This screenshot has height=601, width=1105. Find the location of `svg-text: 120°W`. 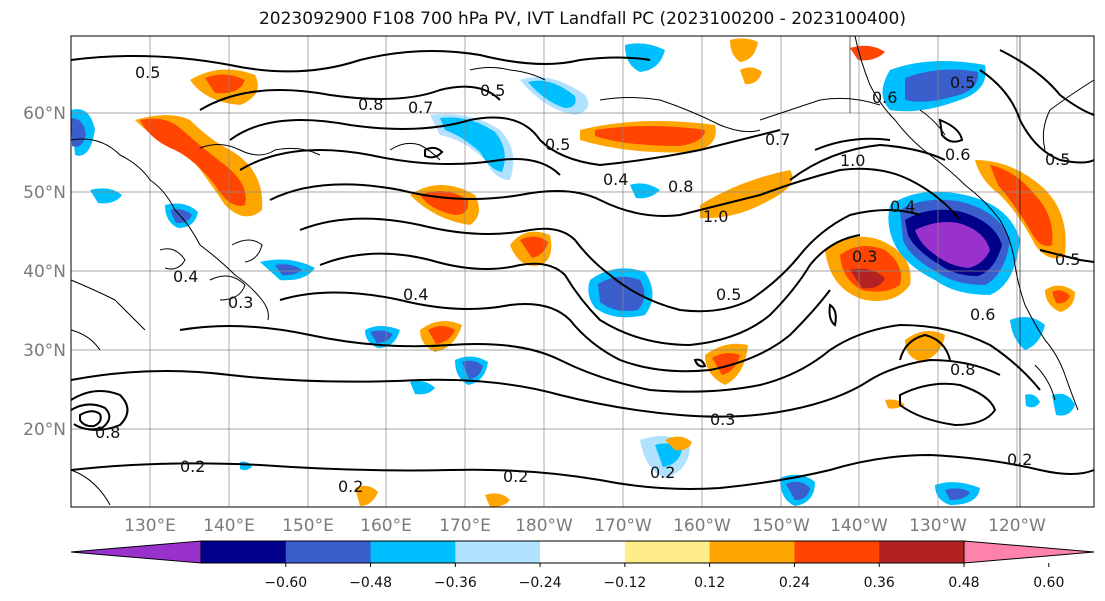

svg-text: 120°W is located at coordinates (1017, 526).